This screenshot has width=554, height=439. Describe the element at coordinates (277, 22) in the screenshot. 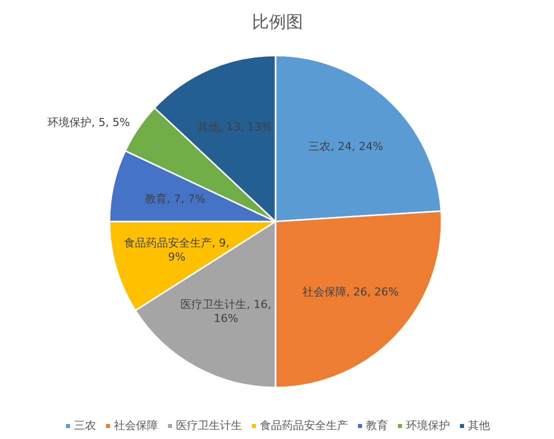

I see `chart-title: 比例图` at that location.